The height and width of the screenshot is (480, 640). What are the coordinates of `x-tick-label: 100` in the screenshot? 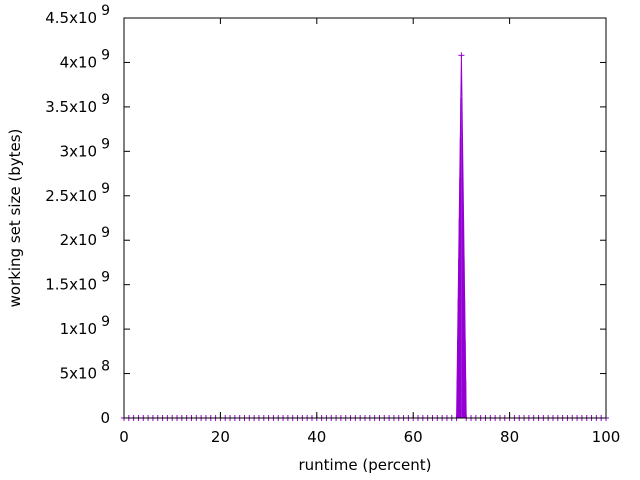 It's located at (606, 437).